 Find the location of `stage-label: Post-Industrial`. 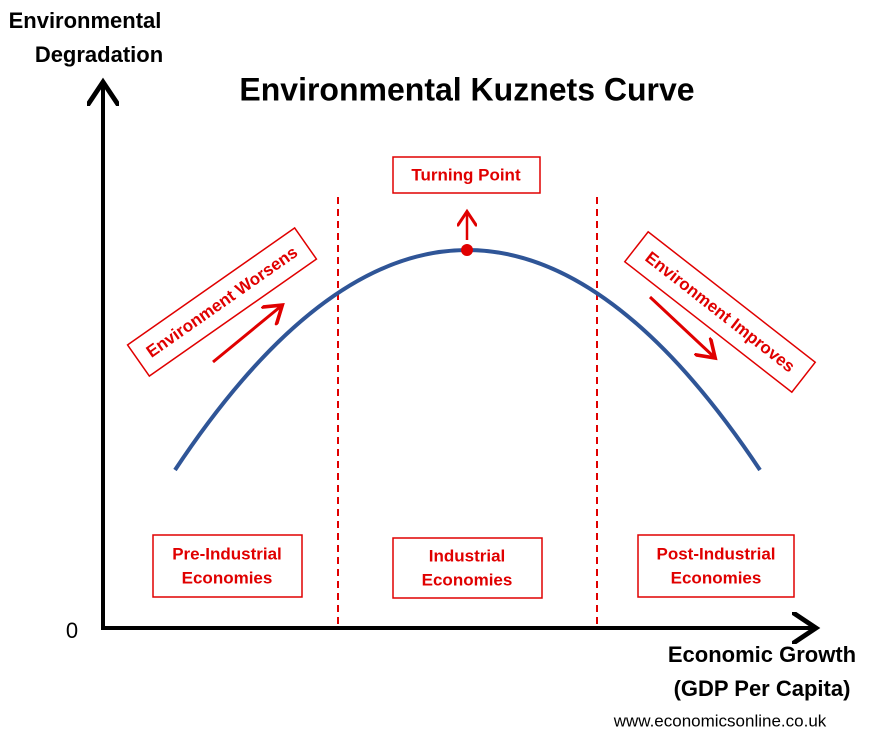

stage-label: Post-Industrial is located at coordinates (715, 553).